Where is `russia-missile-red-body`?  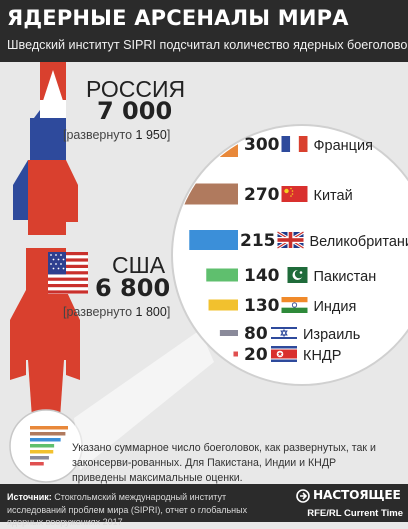
russia-missile-red-body is located at coordinates (47, 197).